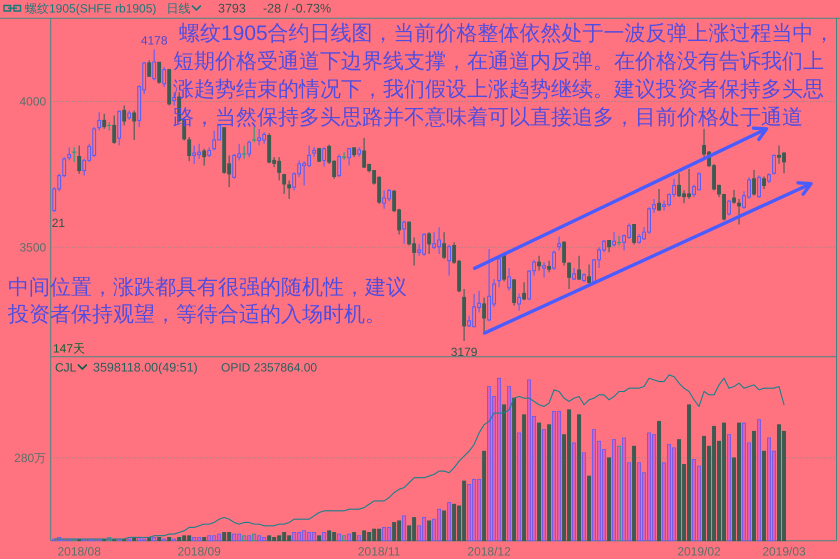 This screenshot has height=559, width=840. What do you see at coordinates (90, 9) in the screenshot?
I see `chart-title: 螺纹1905(SHFE rb1905)` at bounding box center [90, 9].